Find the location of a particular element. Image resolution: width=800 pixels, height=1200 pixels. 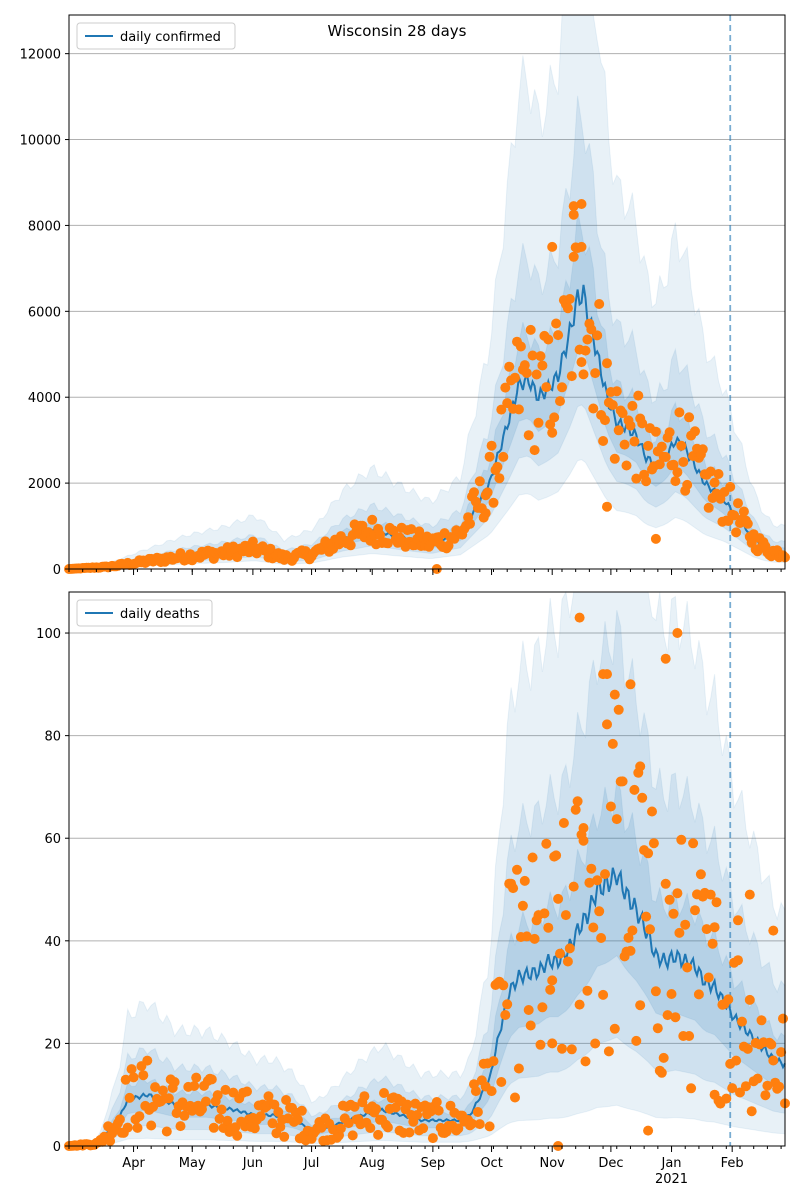

legend-label-deaths: daily deaths is located at coordinates (160, 614).